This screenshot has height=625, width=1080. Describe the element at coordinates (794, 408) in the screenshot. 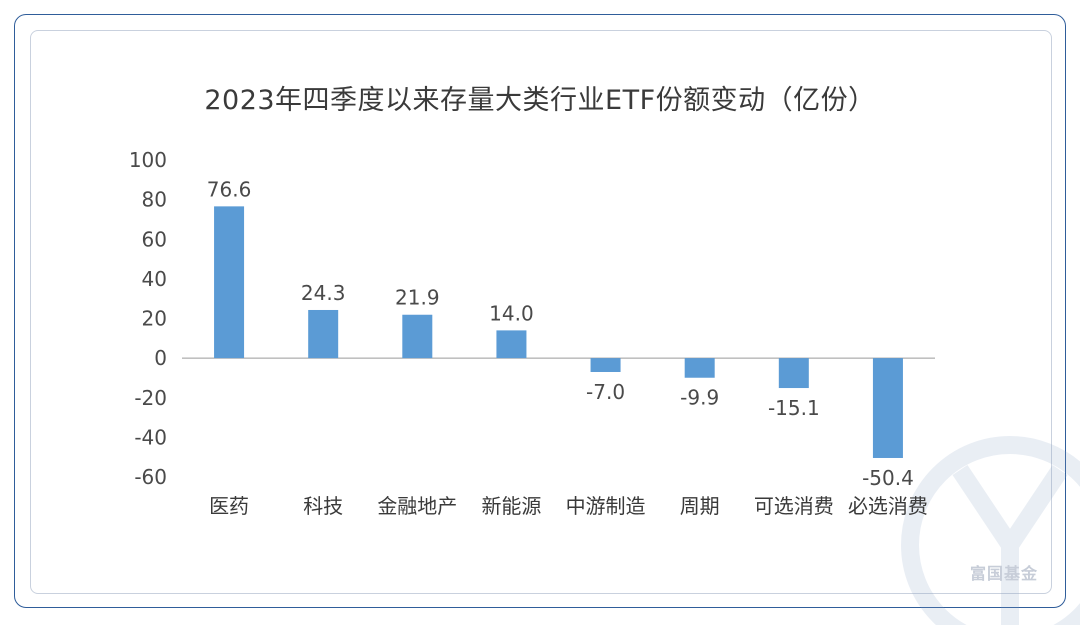

I see `value-label: -15.1` at that location.